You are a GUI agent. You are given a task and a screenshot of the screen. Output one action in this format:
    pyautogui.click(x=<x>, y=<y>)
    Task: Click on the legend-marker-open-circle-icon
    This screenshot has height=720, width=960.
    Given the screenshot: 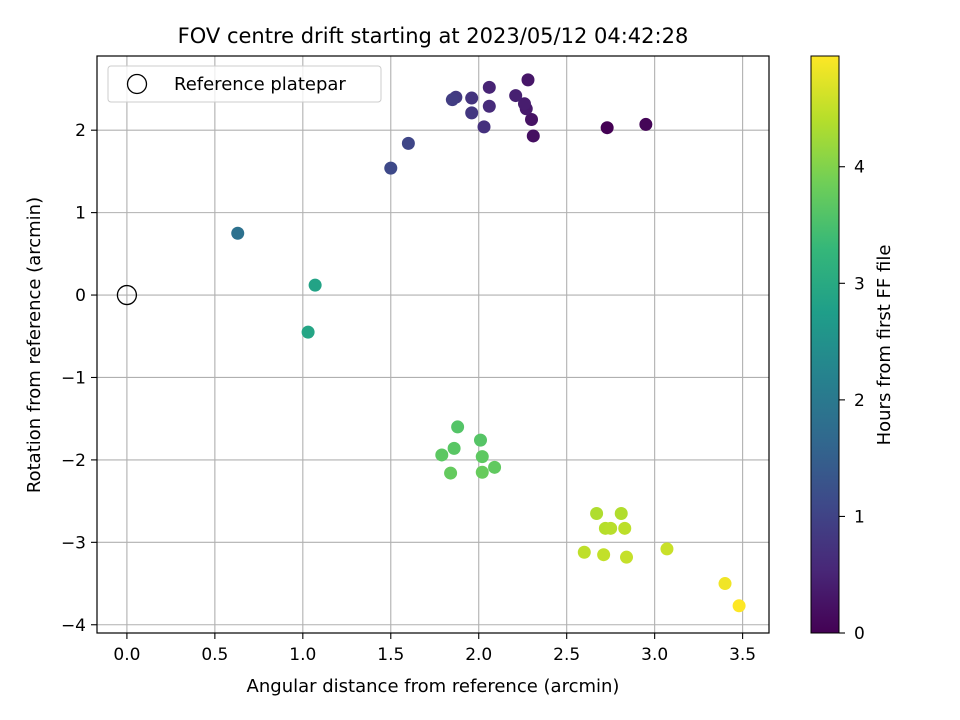 What is the action you would take?
    pyautogui.click(x=137, y=84)
    